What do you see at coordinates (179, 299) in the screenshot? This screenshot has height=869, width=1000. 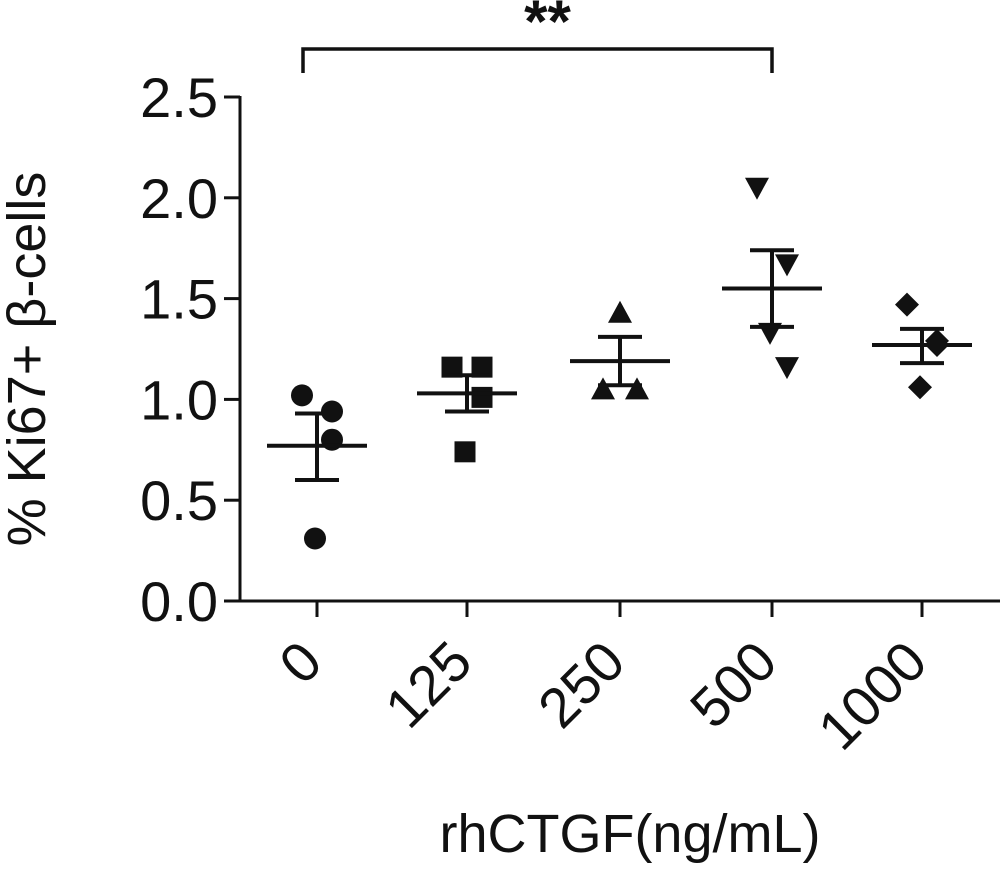 I see `y-tick-label: 1.5` at bounding box center [179, 299].